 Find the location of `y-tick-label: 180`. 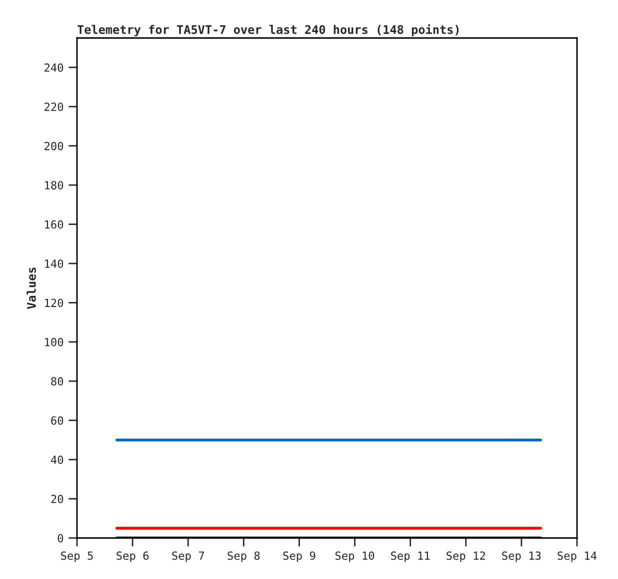

y-tick-label: 180 is located at coordinates (54, 185).